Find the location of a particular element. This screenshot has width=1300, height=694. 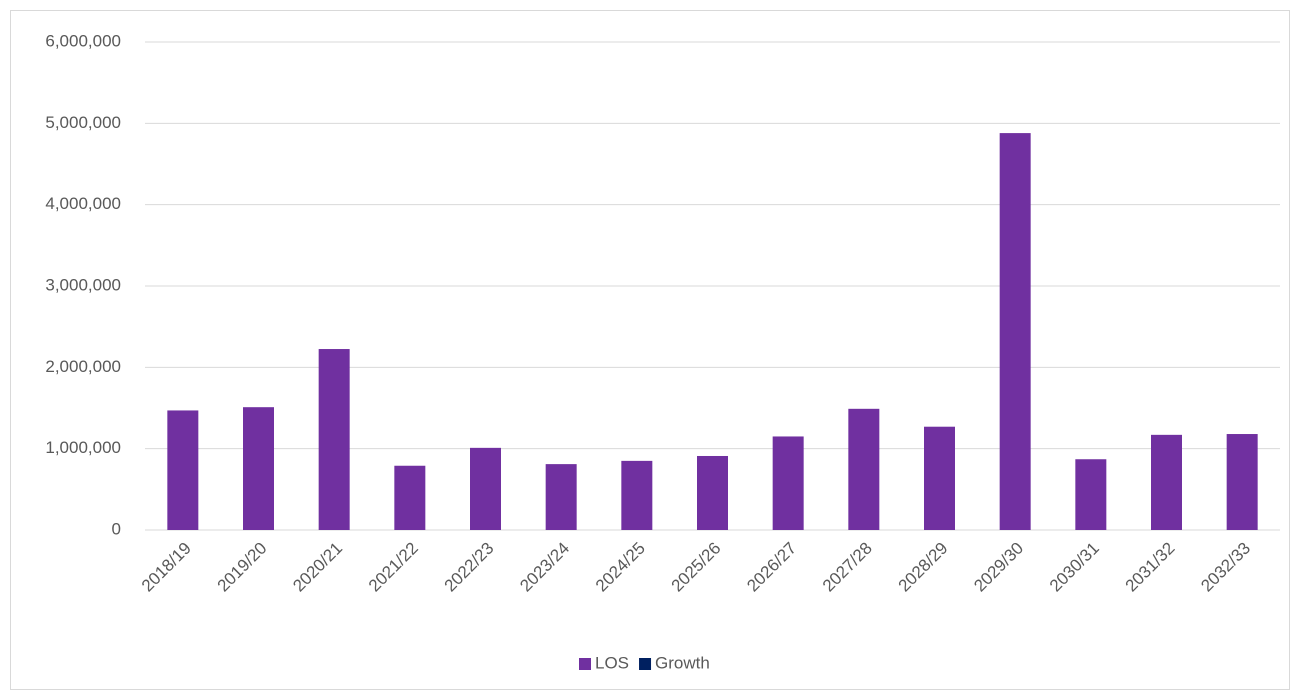

y-tick-label: 3,000,000 is located at coordinates (83, 284).